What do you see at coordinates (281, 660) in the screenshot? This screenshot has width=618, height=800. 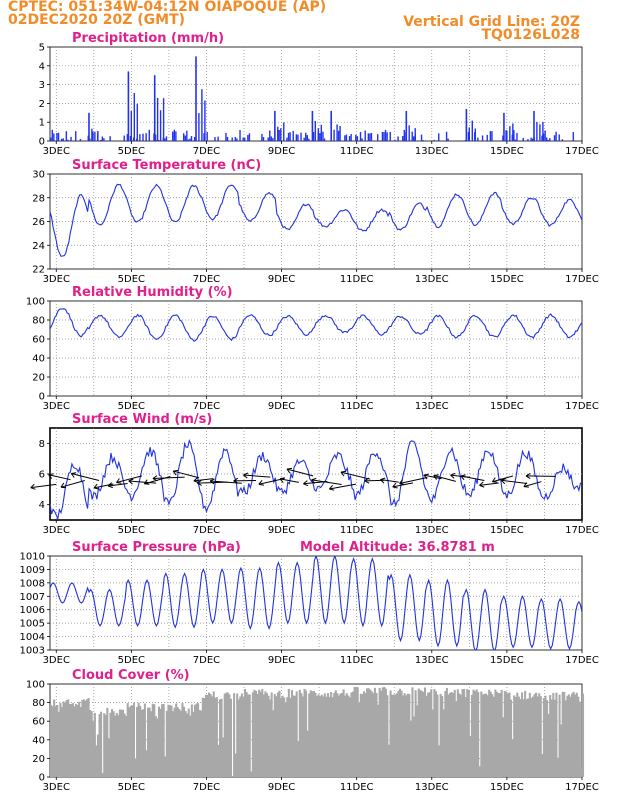 I see `x-tick-label: 9DEC` at bounding box center [281, 660].